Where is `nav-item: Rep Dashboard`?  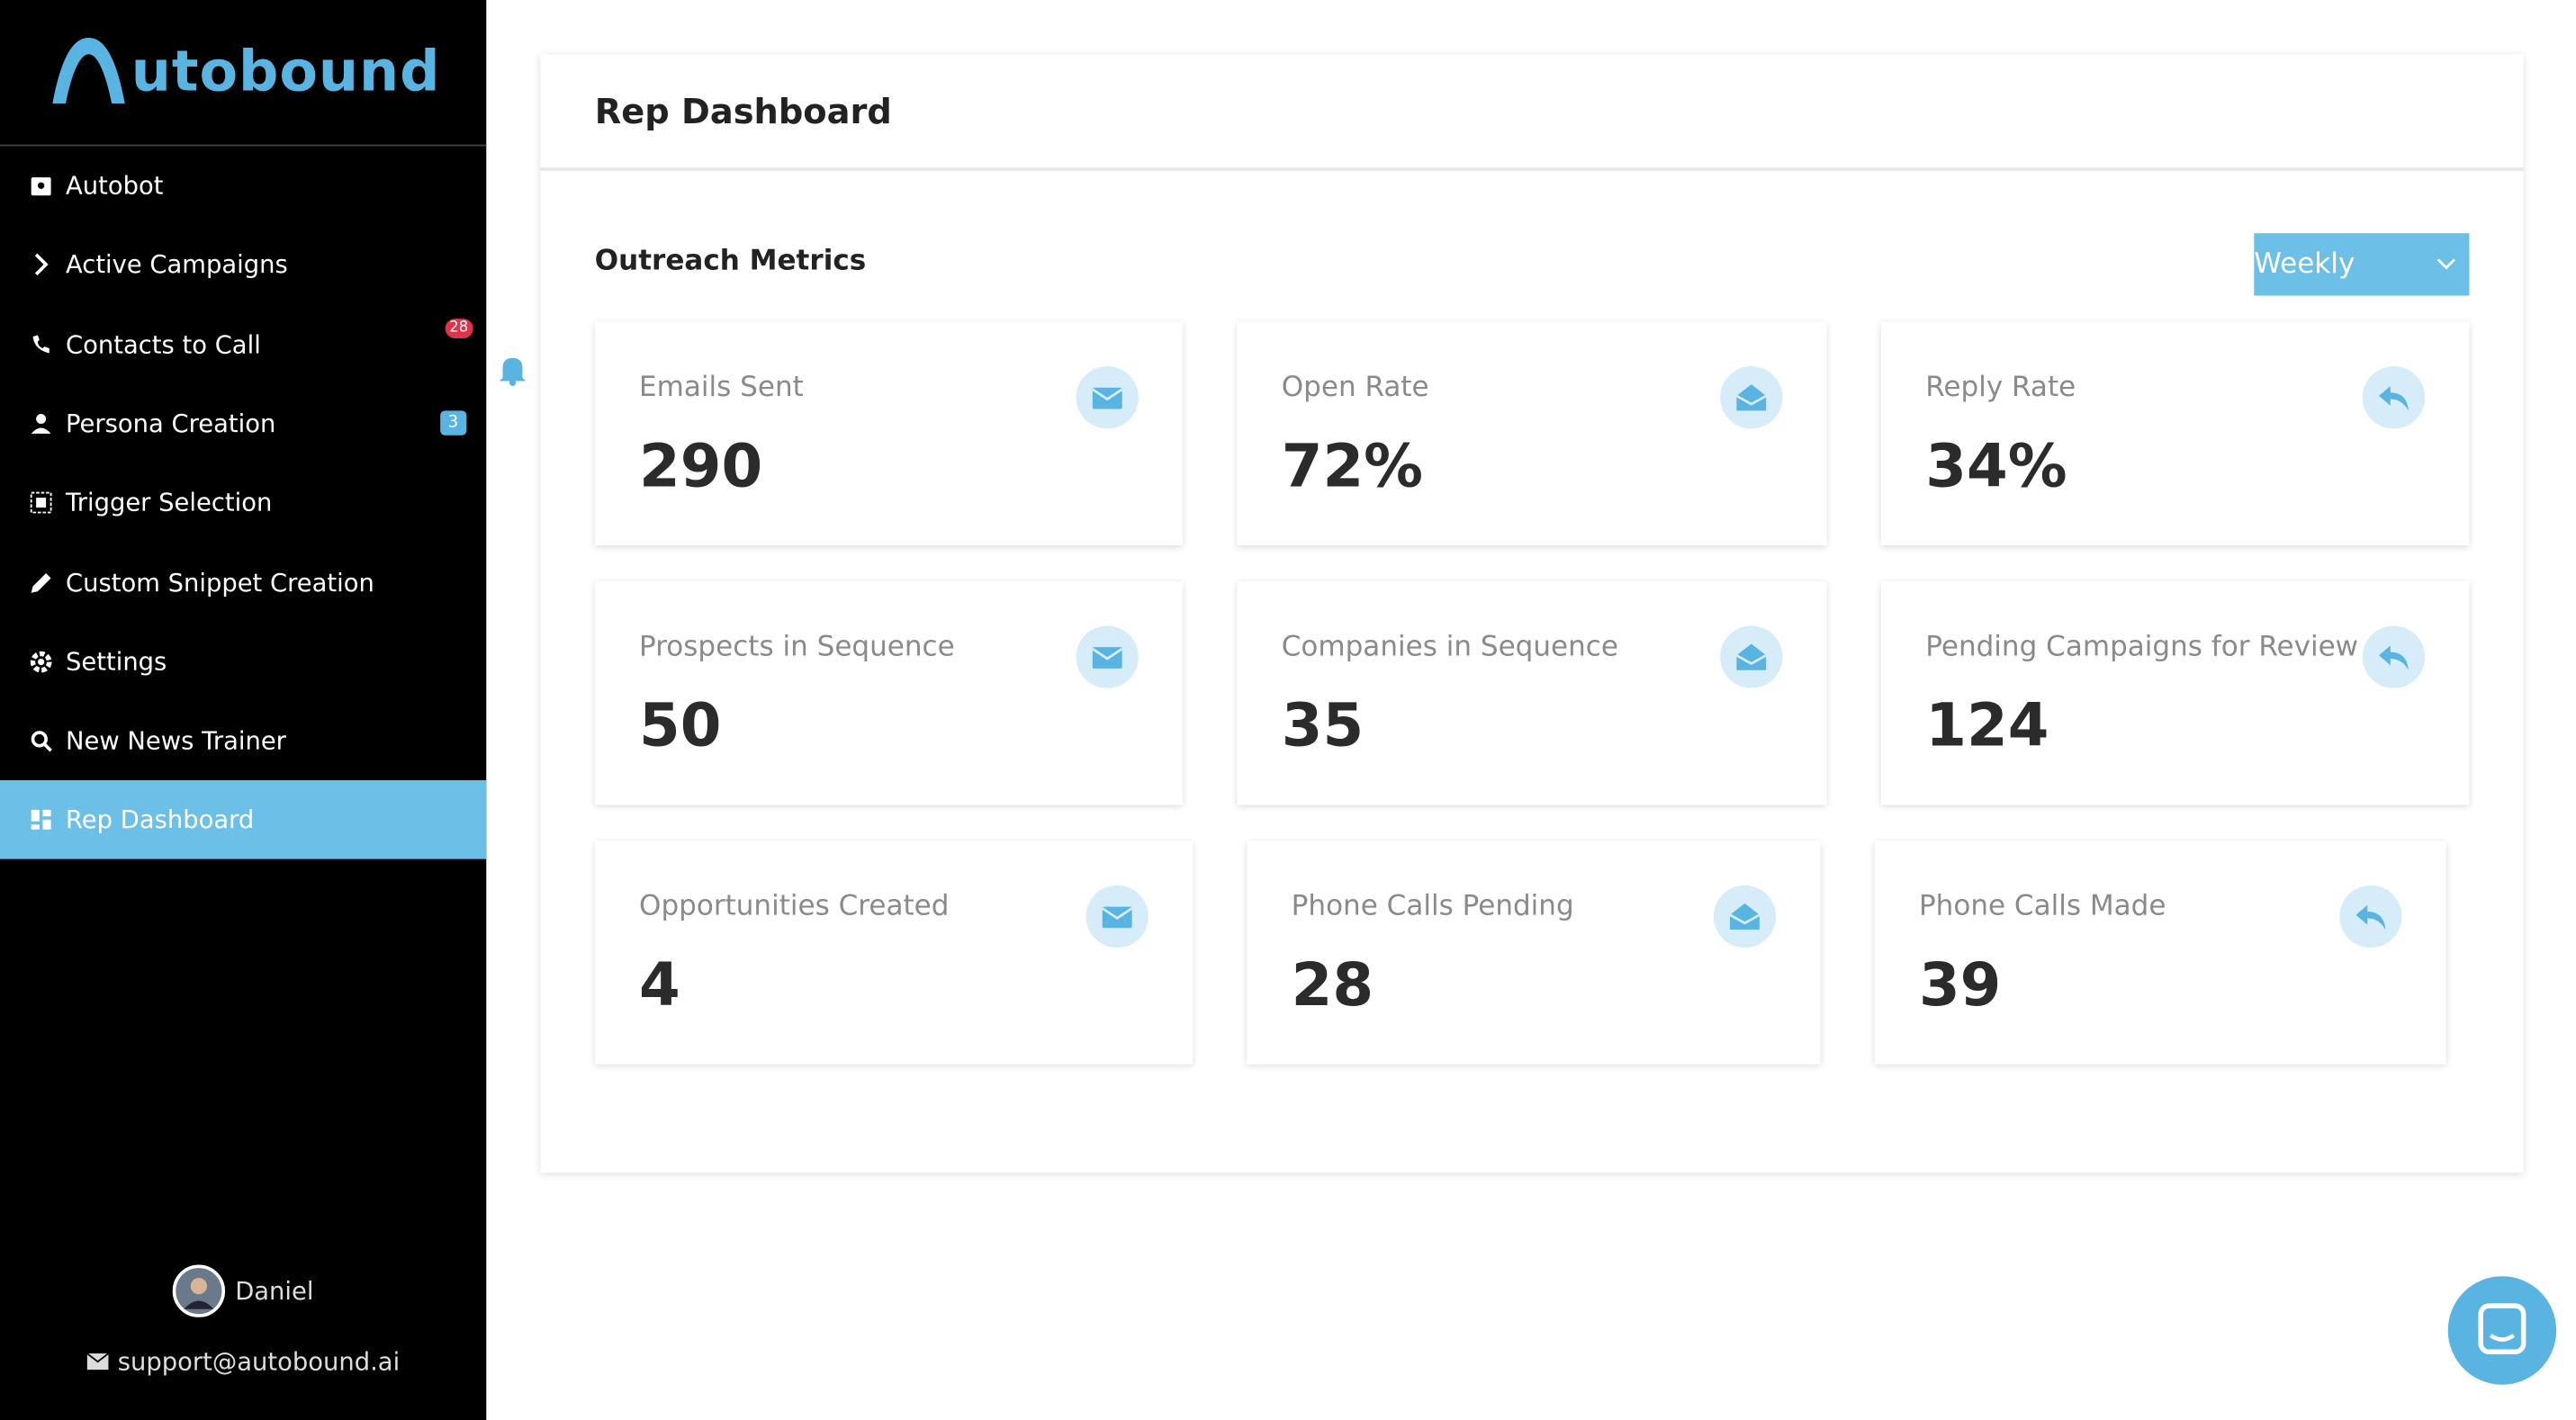 nav-item: Rep Dashboard is located at coordinates (243, 820).